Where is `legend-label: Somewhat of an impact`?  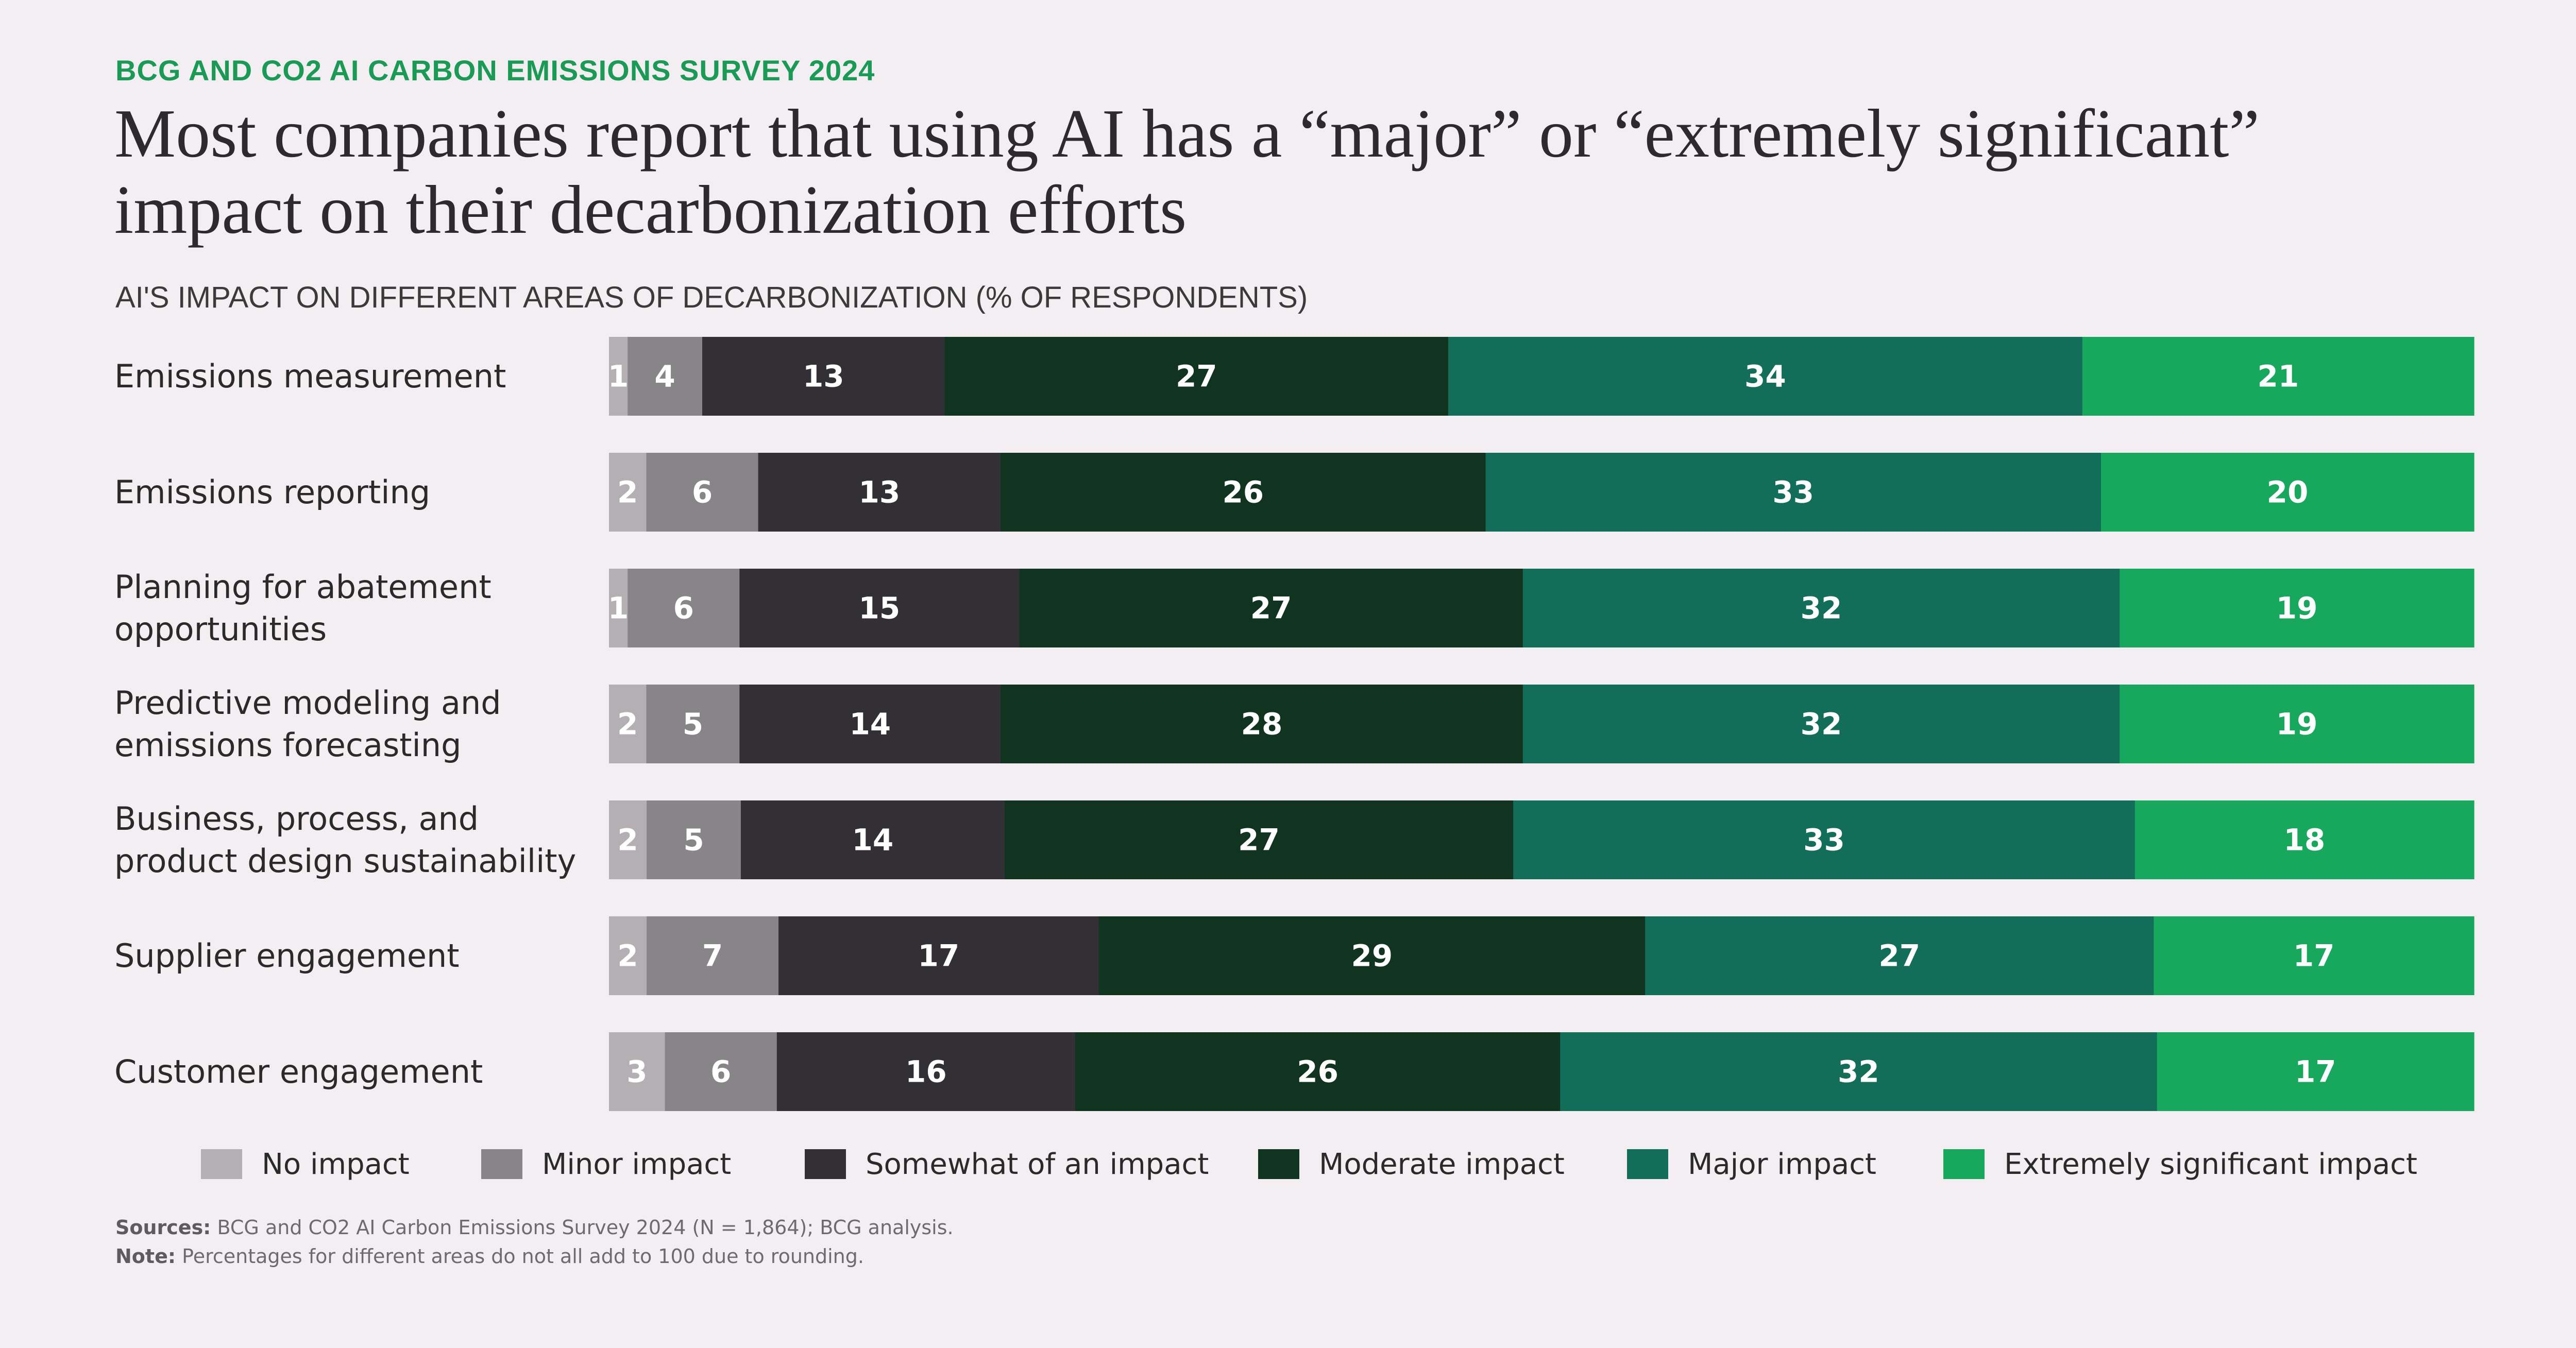 legend-label: Somewhat of an impact is located at coordinates (1037, 1164).